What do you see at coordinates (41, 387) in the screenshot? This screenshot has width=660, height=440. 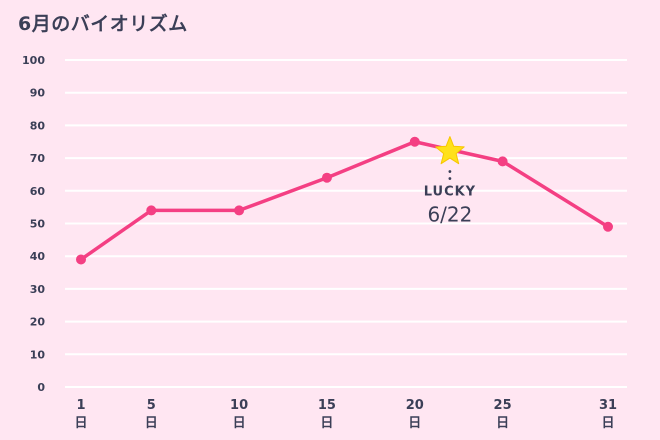 I see `y-tick-label: 0` at bounding box center [41, 387].